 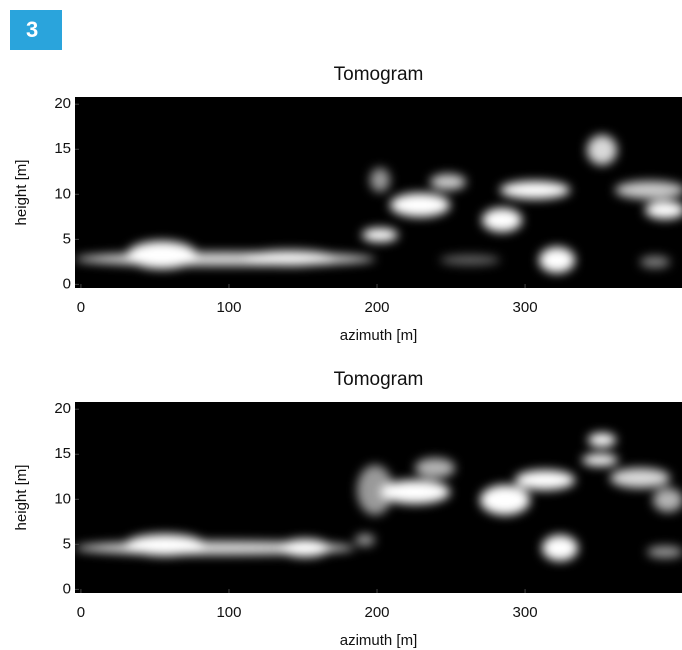 I want to click on figure-label: 3, so click(x=32, y=29).